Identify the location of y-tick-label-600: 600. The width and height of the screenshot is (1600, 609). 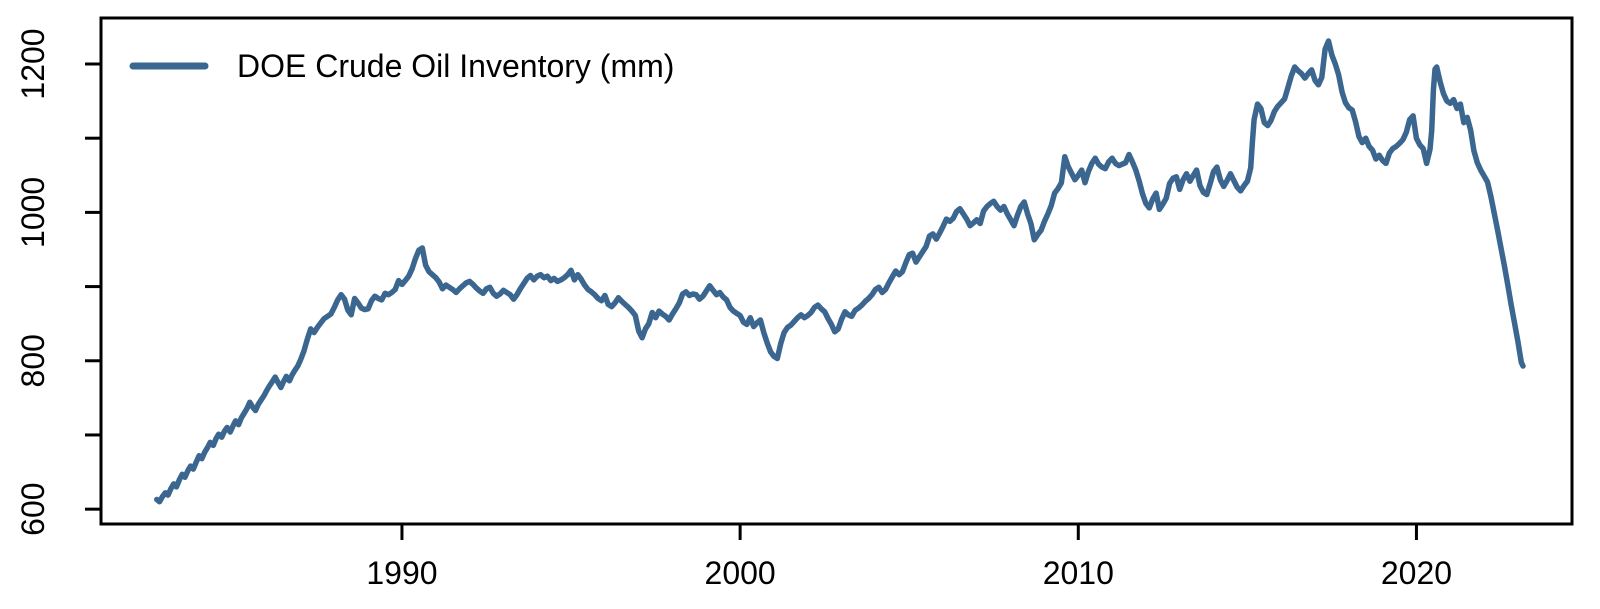
(33, 508).